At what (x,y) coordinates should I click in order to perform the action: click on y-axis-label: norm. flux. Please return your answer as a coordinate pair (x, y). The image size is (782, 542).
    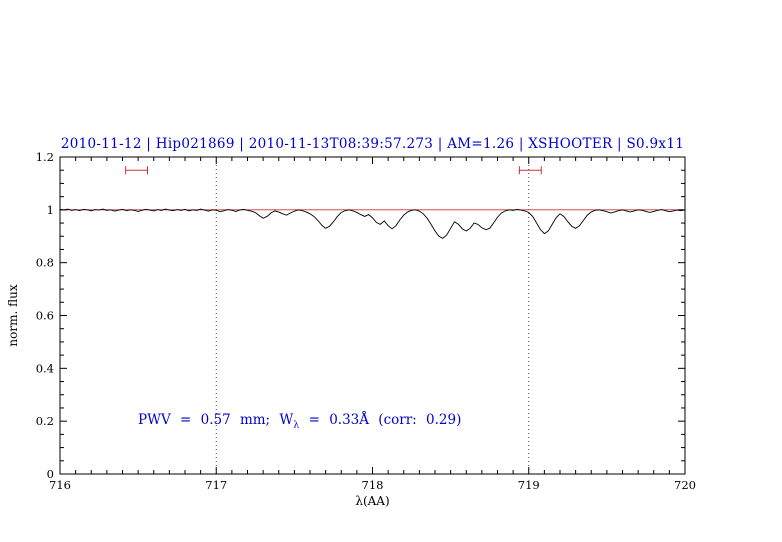
    Looking at the image, I should click on (13, 315).